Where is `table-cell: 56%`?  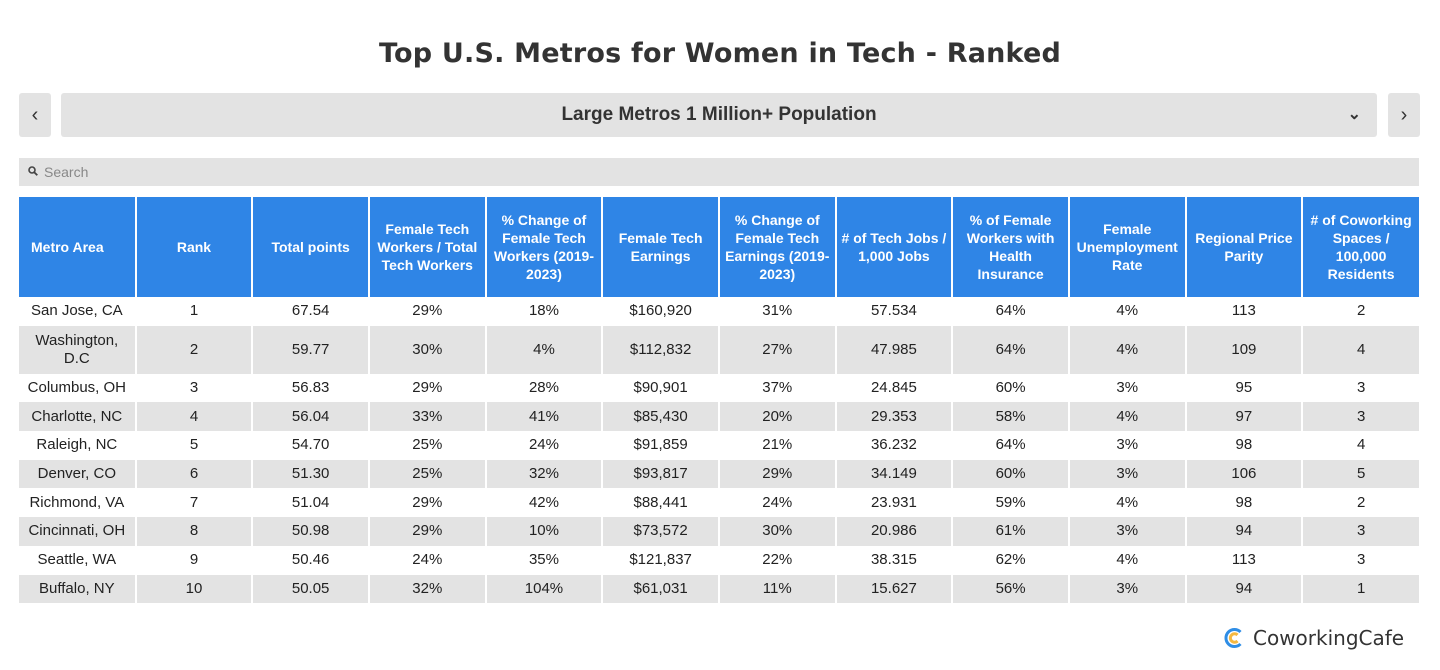
table-cell: 56% is located at coordinates (1011, 589).